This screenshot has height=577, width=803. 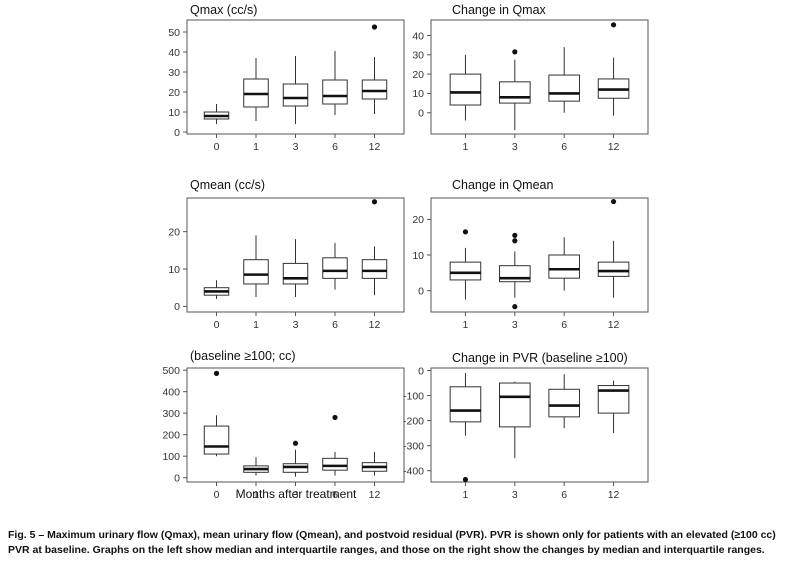 What do you see at coordinates (217, 495) in the screenshot?
I see `x-tick-label: 0` at bounding box center [217, 495].